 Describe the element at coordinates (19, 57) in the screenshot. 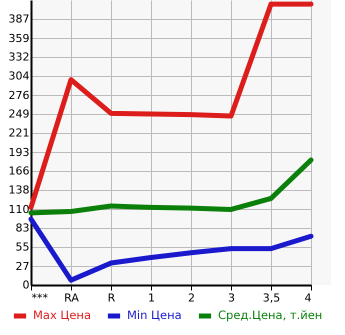

I see `y-tick-label: 332` at that location.